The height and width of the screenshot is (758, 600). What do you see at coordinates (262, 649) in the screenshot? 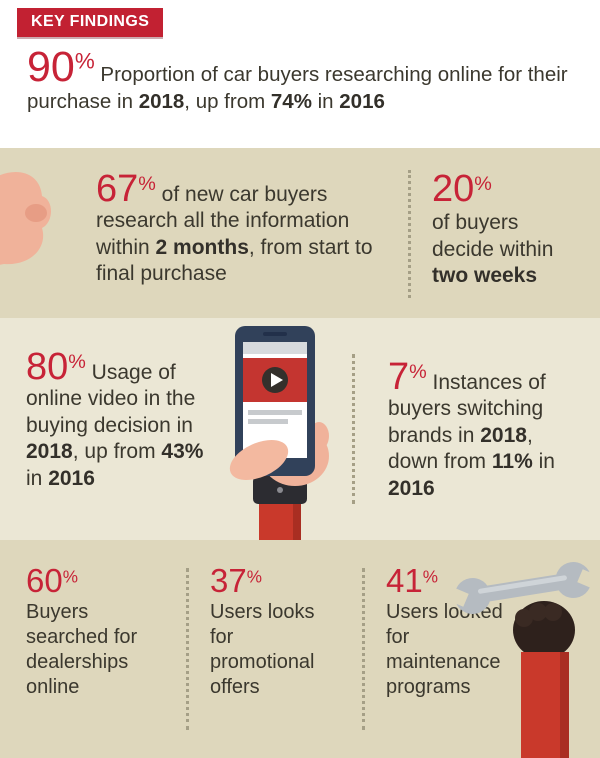
I see `stat-promotional-offers-text: Users looks for promotional offers` at bounding box center [262, 649].